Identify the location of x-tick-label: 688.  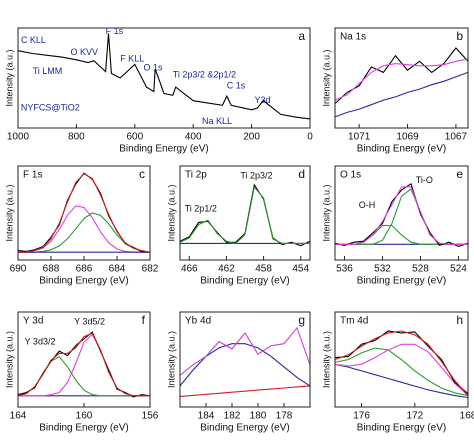
(51, 269).